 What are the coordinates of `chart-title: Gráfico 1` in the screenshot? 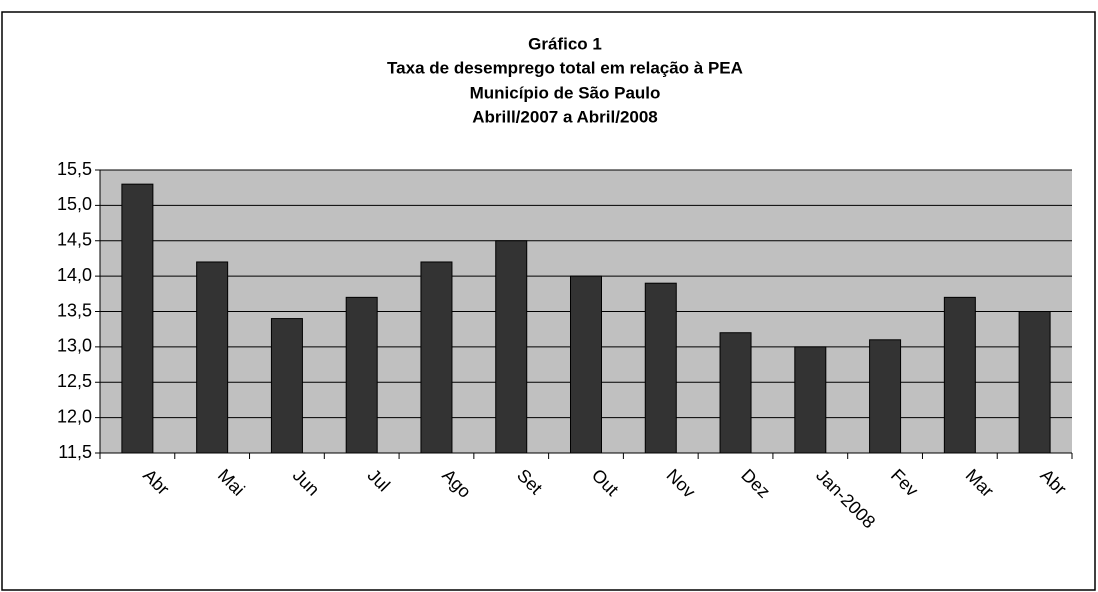 It's located at (565, 43).